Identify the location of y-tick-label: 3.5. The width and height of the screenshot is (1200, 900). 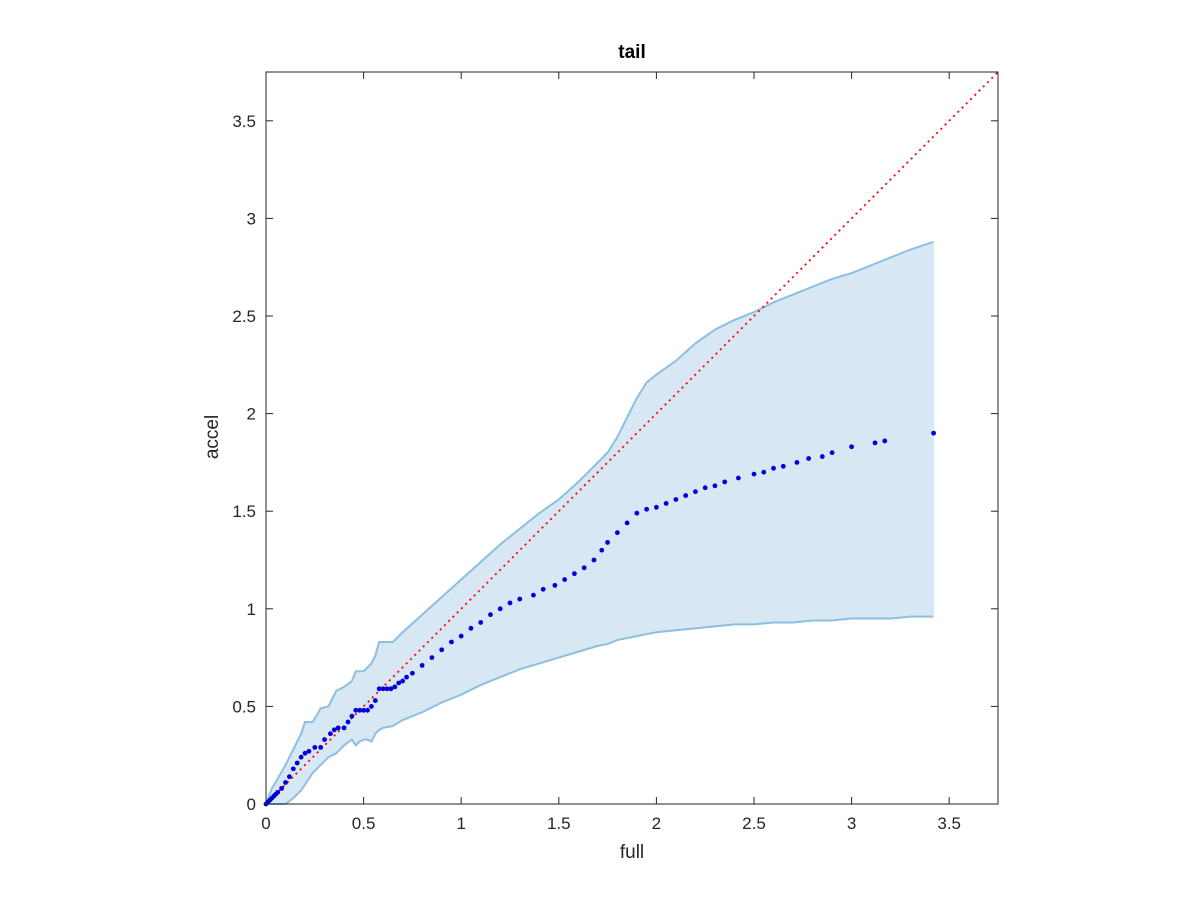
(244, 121).